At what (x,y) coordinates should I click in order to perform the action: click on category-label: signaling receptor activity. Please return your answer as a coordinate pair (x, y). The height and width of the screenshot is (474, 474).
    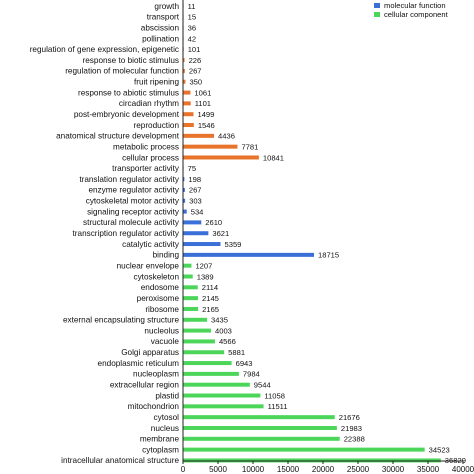
    Looking at the image, I should click on (133, 211).